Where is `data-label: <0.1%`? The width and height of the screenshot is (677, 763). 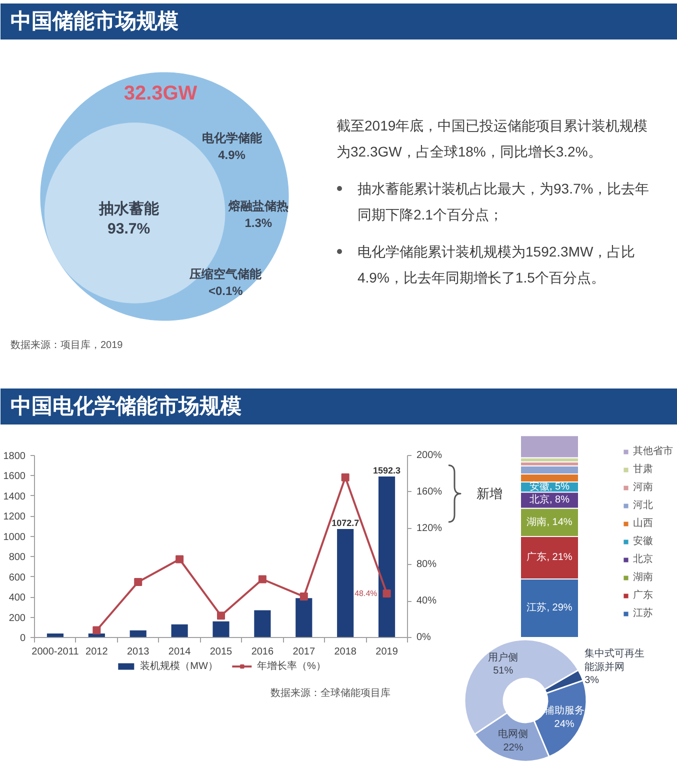
data-label: <0.1% is located at coordinates (226, 291).